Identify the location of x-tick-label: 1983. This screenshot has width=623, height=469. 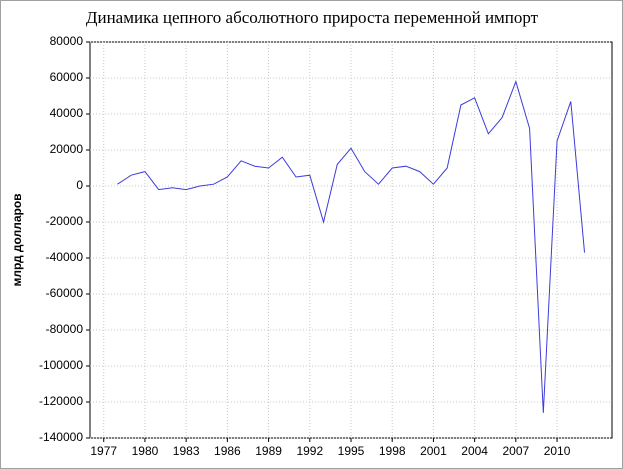
(186, 451).